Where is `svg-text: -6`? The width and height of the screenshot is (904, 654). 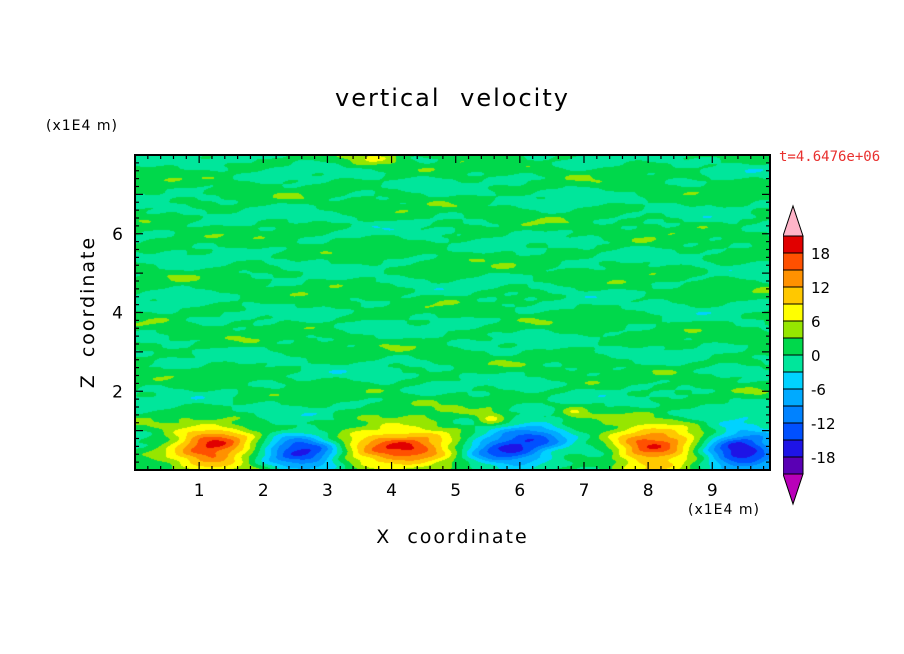 svg-text: -6 is located at coordinates (818, 390).